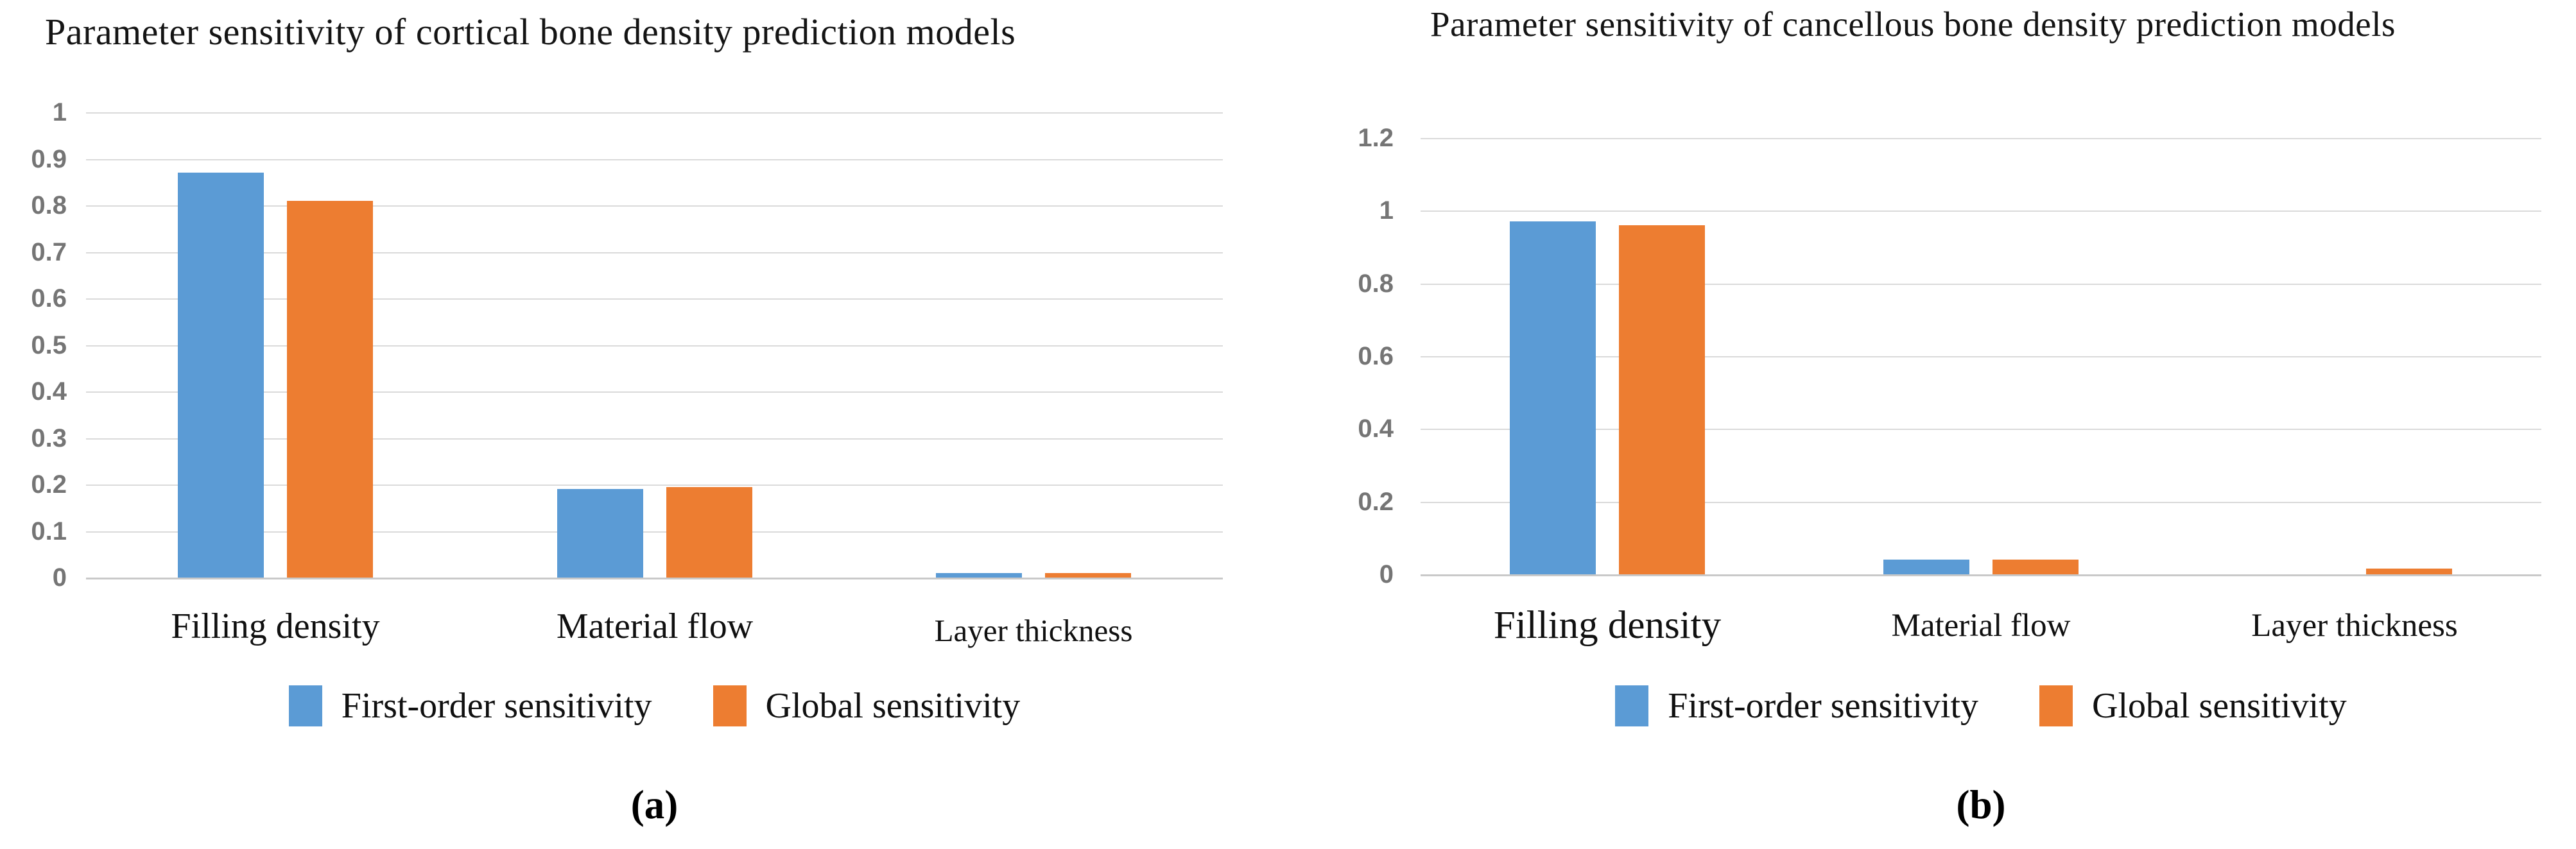 This screenshot has height=849, width=2576. What do you see at coordinates (655, 804) in the screenshot?
I see `subfigure-label-a: (a)` at bounding box center [655, 804].